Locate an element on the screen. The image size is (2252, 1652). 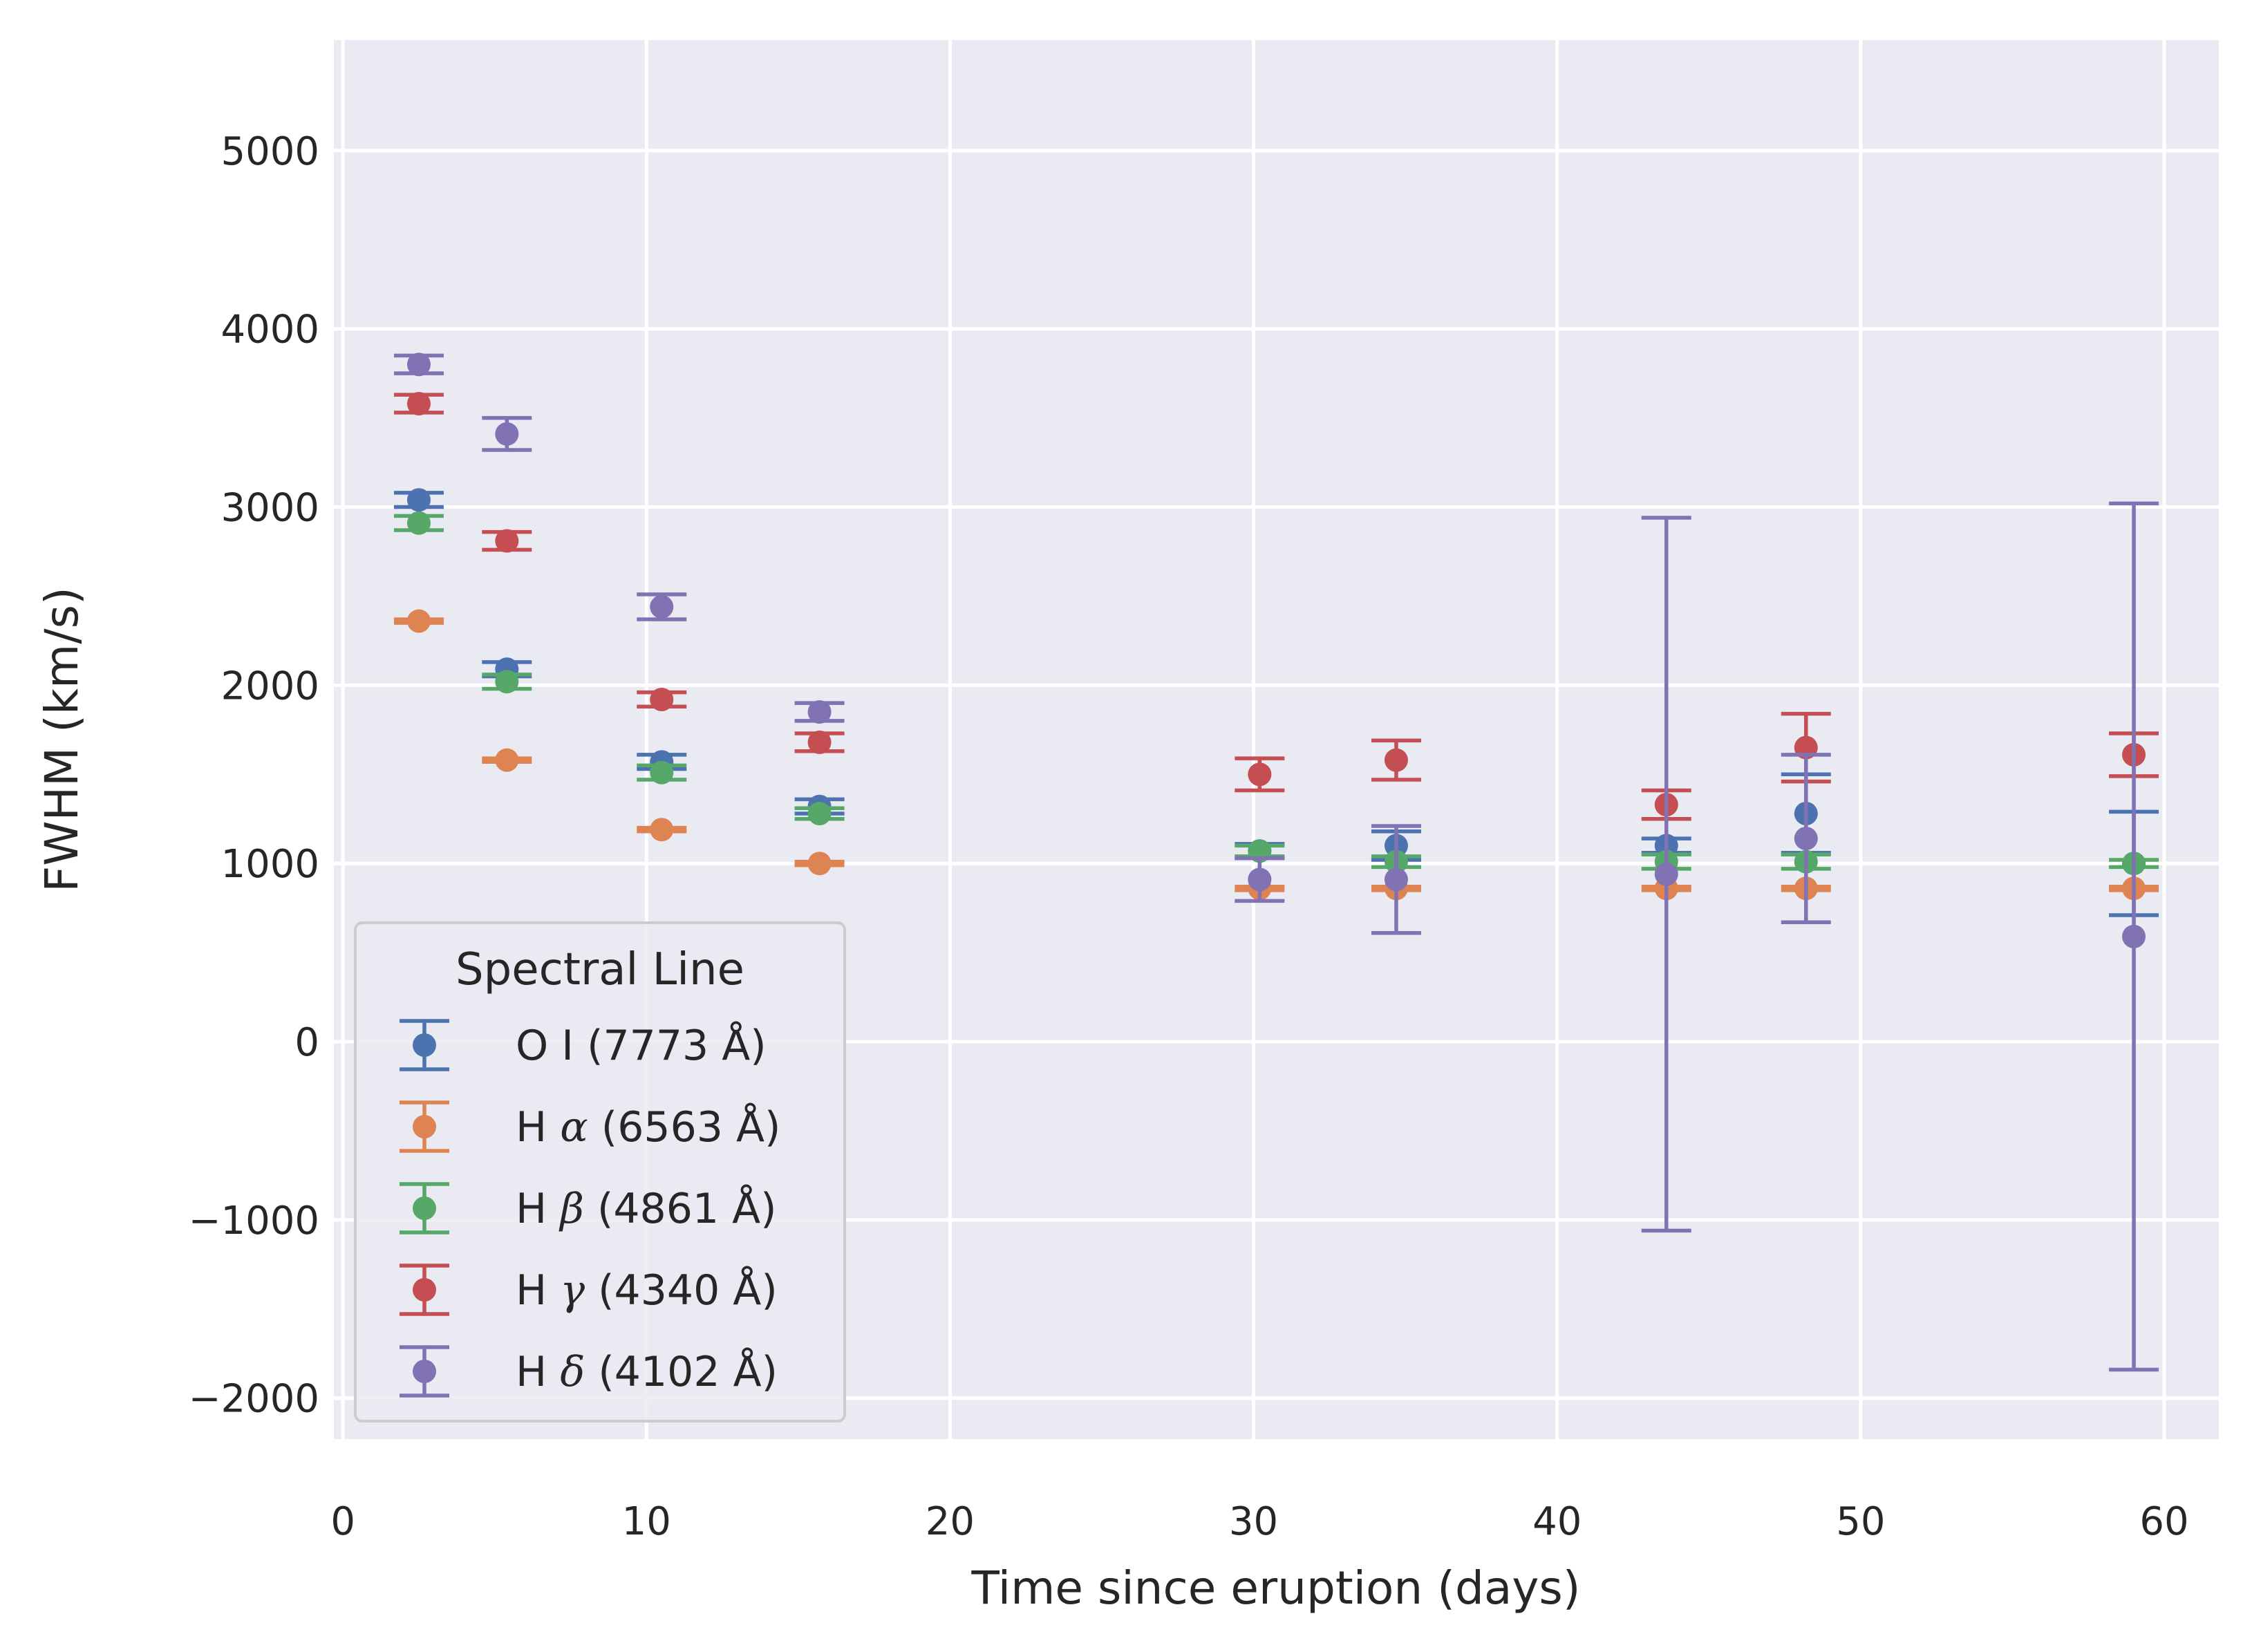
legend-entry-0: O I (7773 Å) is located at coordinates (583, 1045).